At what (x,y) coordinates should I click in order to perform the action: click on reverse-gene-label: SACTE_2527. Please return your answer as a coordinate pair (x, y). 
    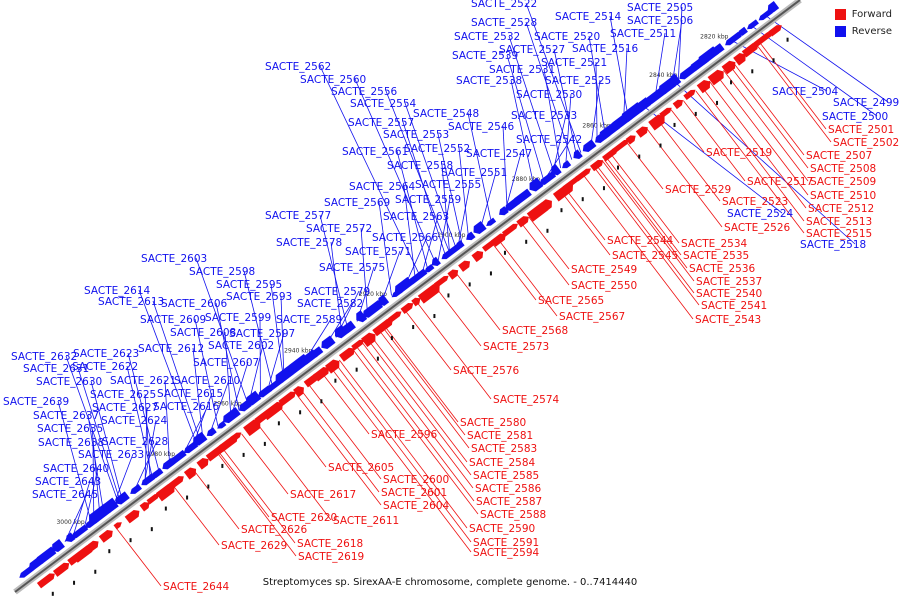
    Looking at the image, I should click on (532, 50).